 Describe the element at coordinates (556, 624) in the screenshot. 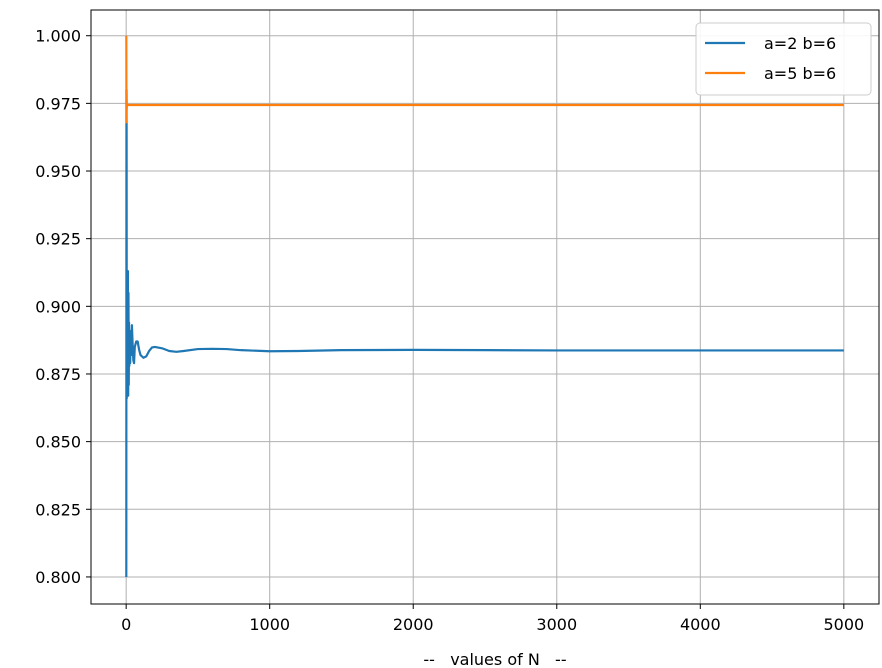

I see `x-tick-label: 3000` at that location.